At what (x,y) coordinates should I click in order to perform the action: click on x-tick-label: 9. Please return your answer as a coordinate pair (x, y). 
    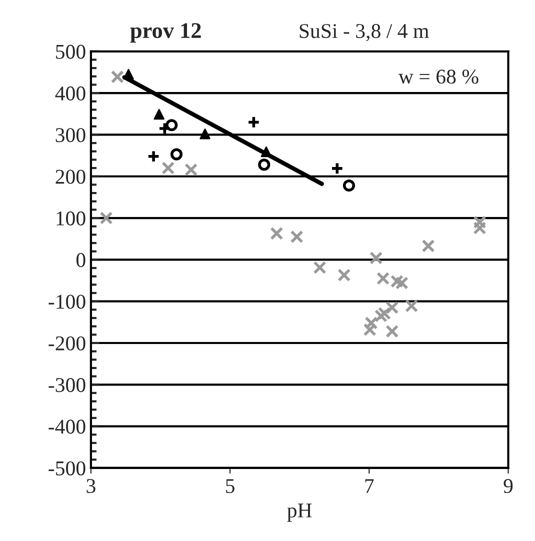
    Looking at the image, I should click on (508, 486).